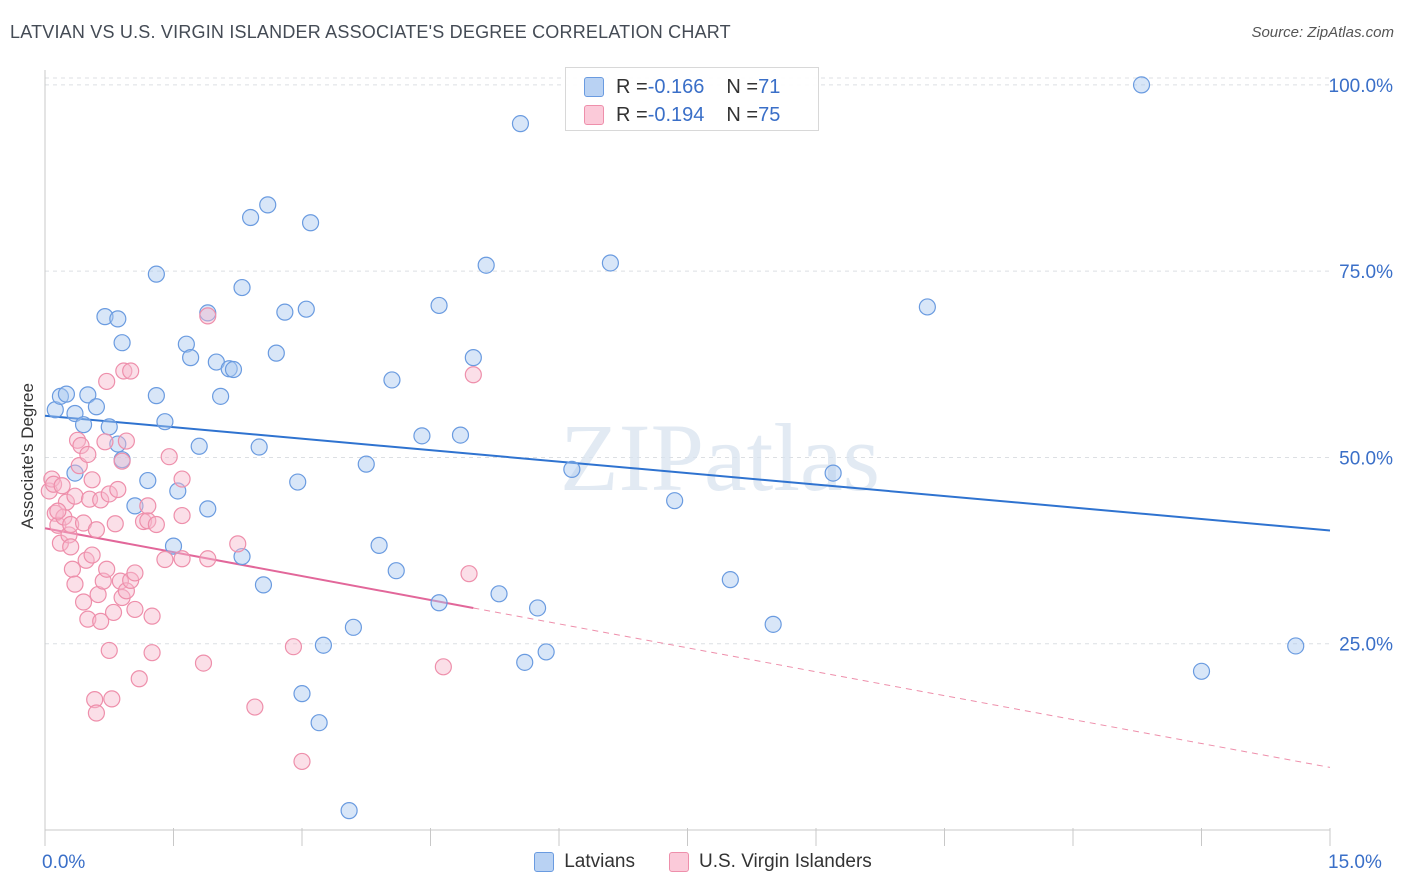 The height and width of the screenshot is (892, 1406). Describe the element at coordinates (594, 87) in the screenshot. I see `latvians-swatch` at that location.